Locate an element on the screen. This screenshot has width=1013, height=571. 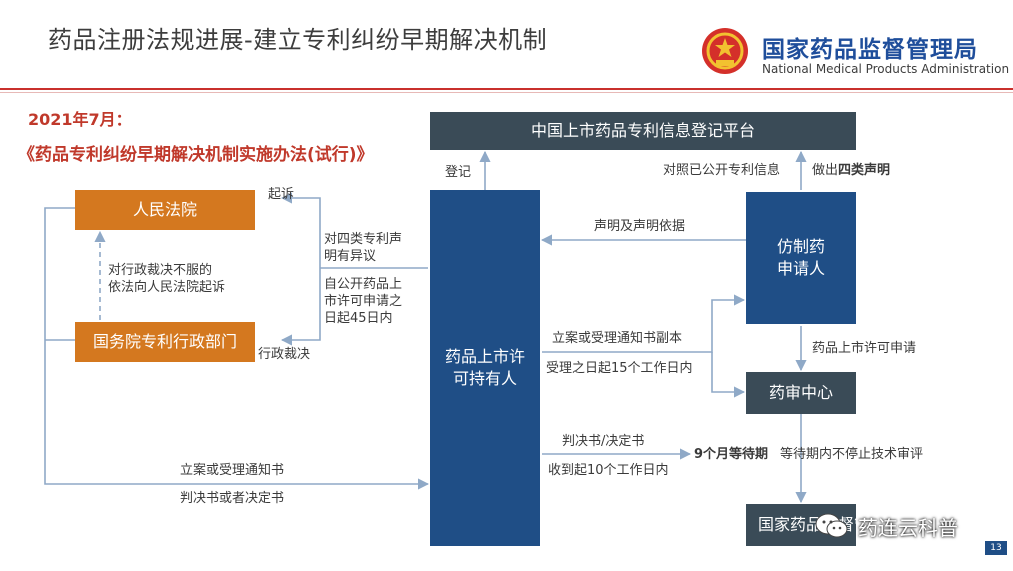
label-admin-appeal: 对行政裁决不服的 依法向人民法院起诉 is located at coordinates (166, 279).